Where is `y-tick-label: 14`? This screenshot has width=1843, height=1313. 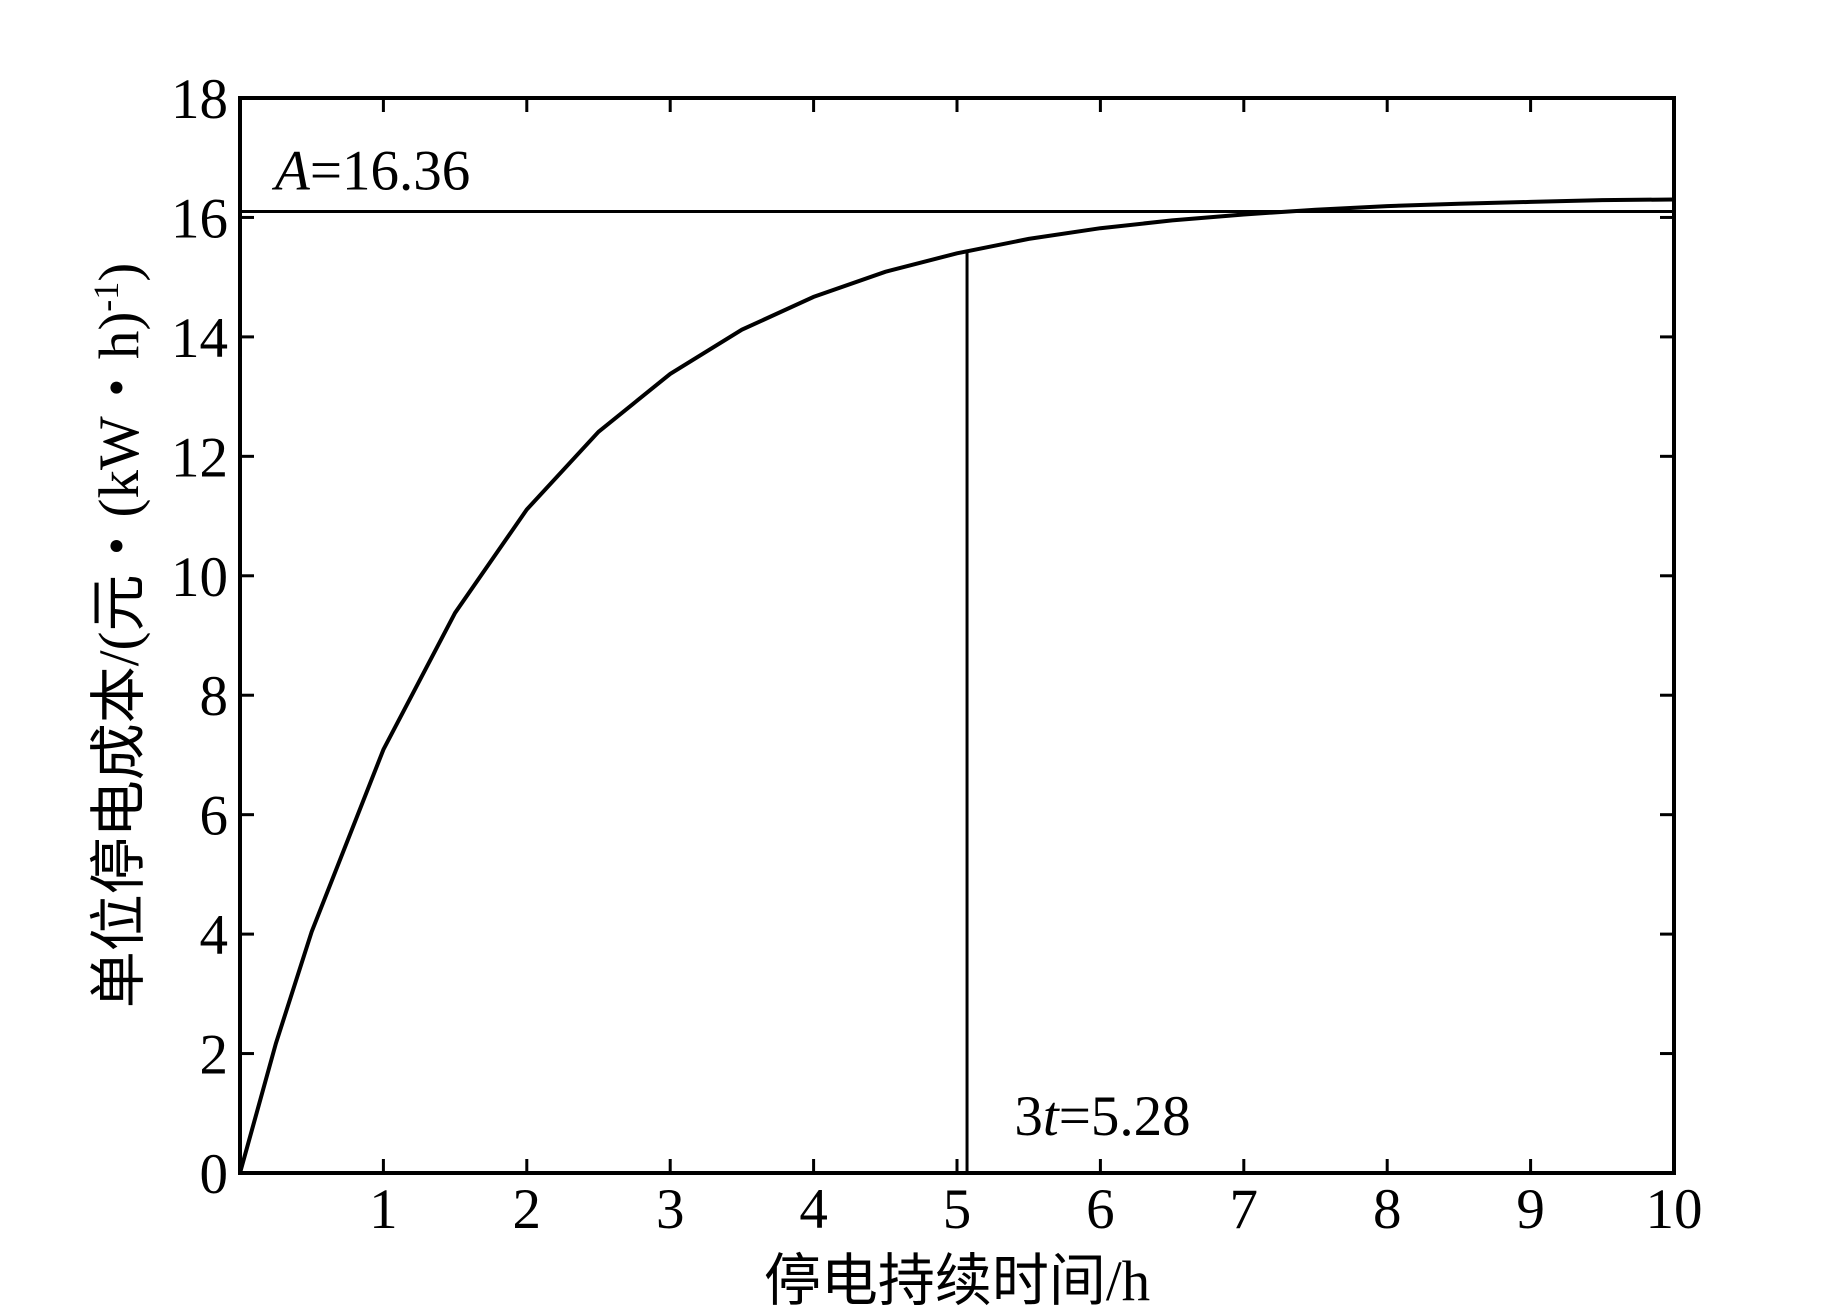
y-tick-label: 14 is located at coordinates (199, 338).